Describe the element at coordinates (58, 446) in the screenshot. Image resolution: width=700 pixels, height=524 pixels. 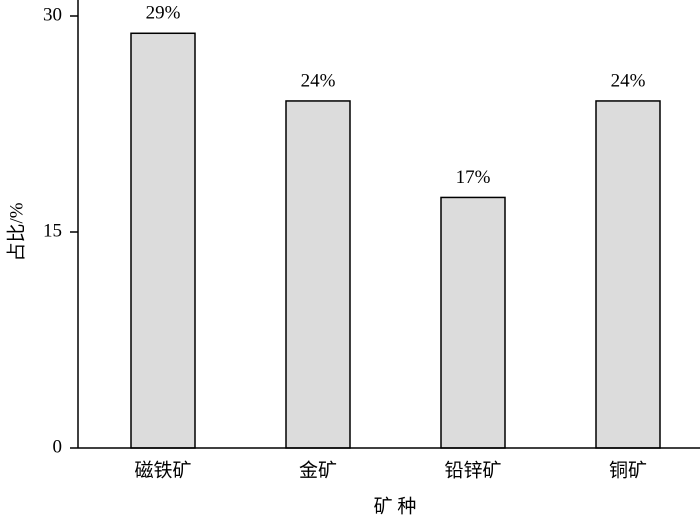
I see `y-tick-label: 0` at that location.